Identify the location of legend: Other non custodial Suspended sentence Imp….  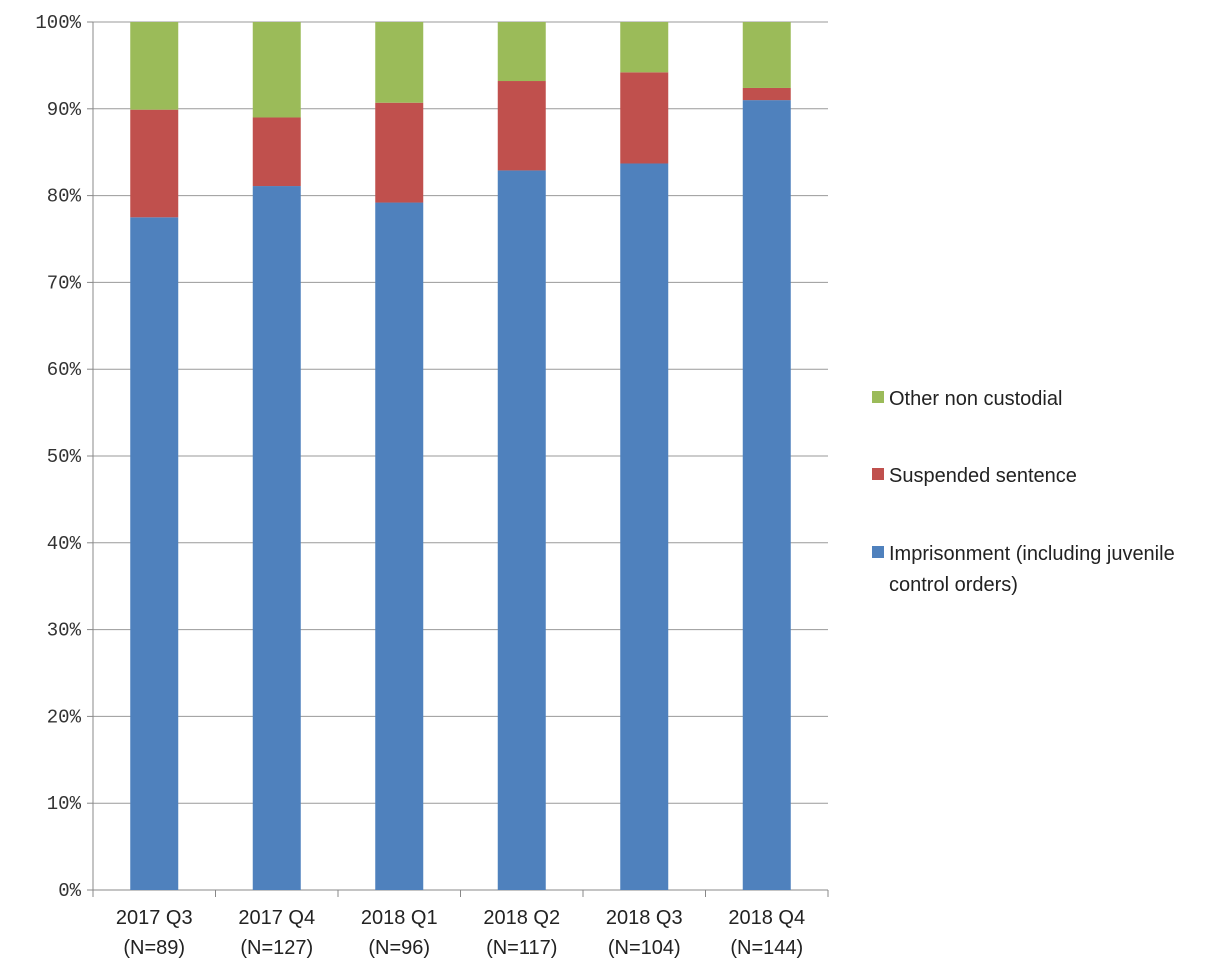
(1023, 492).